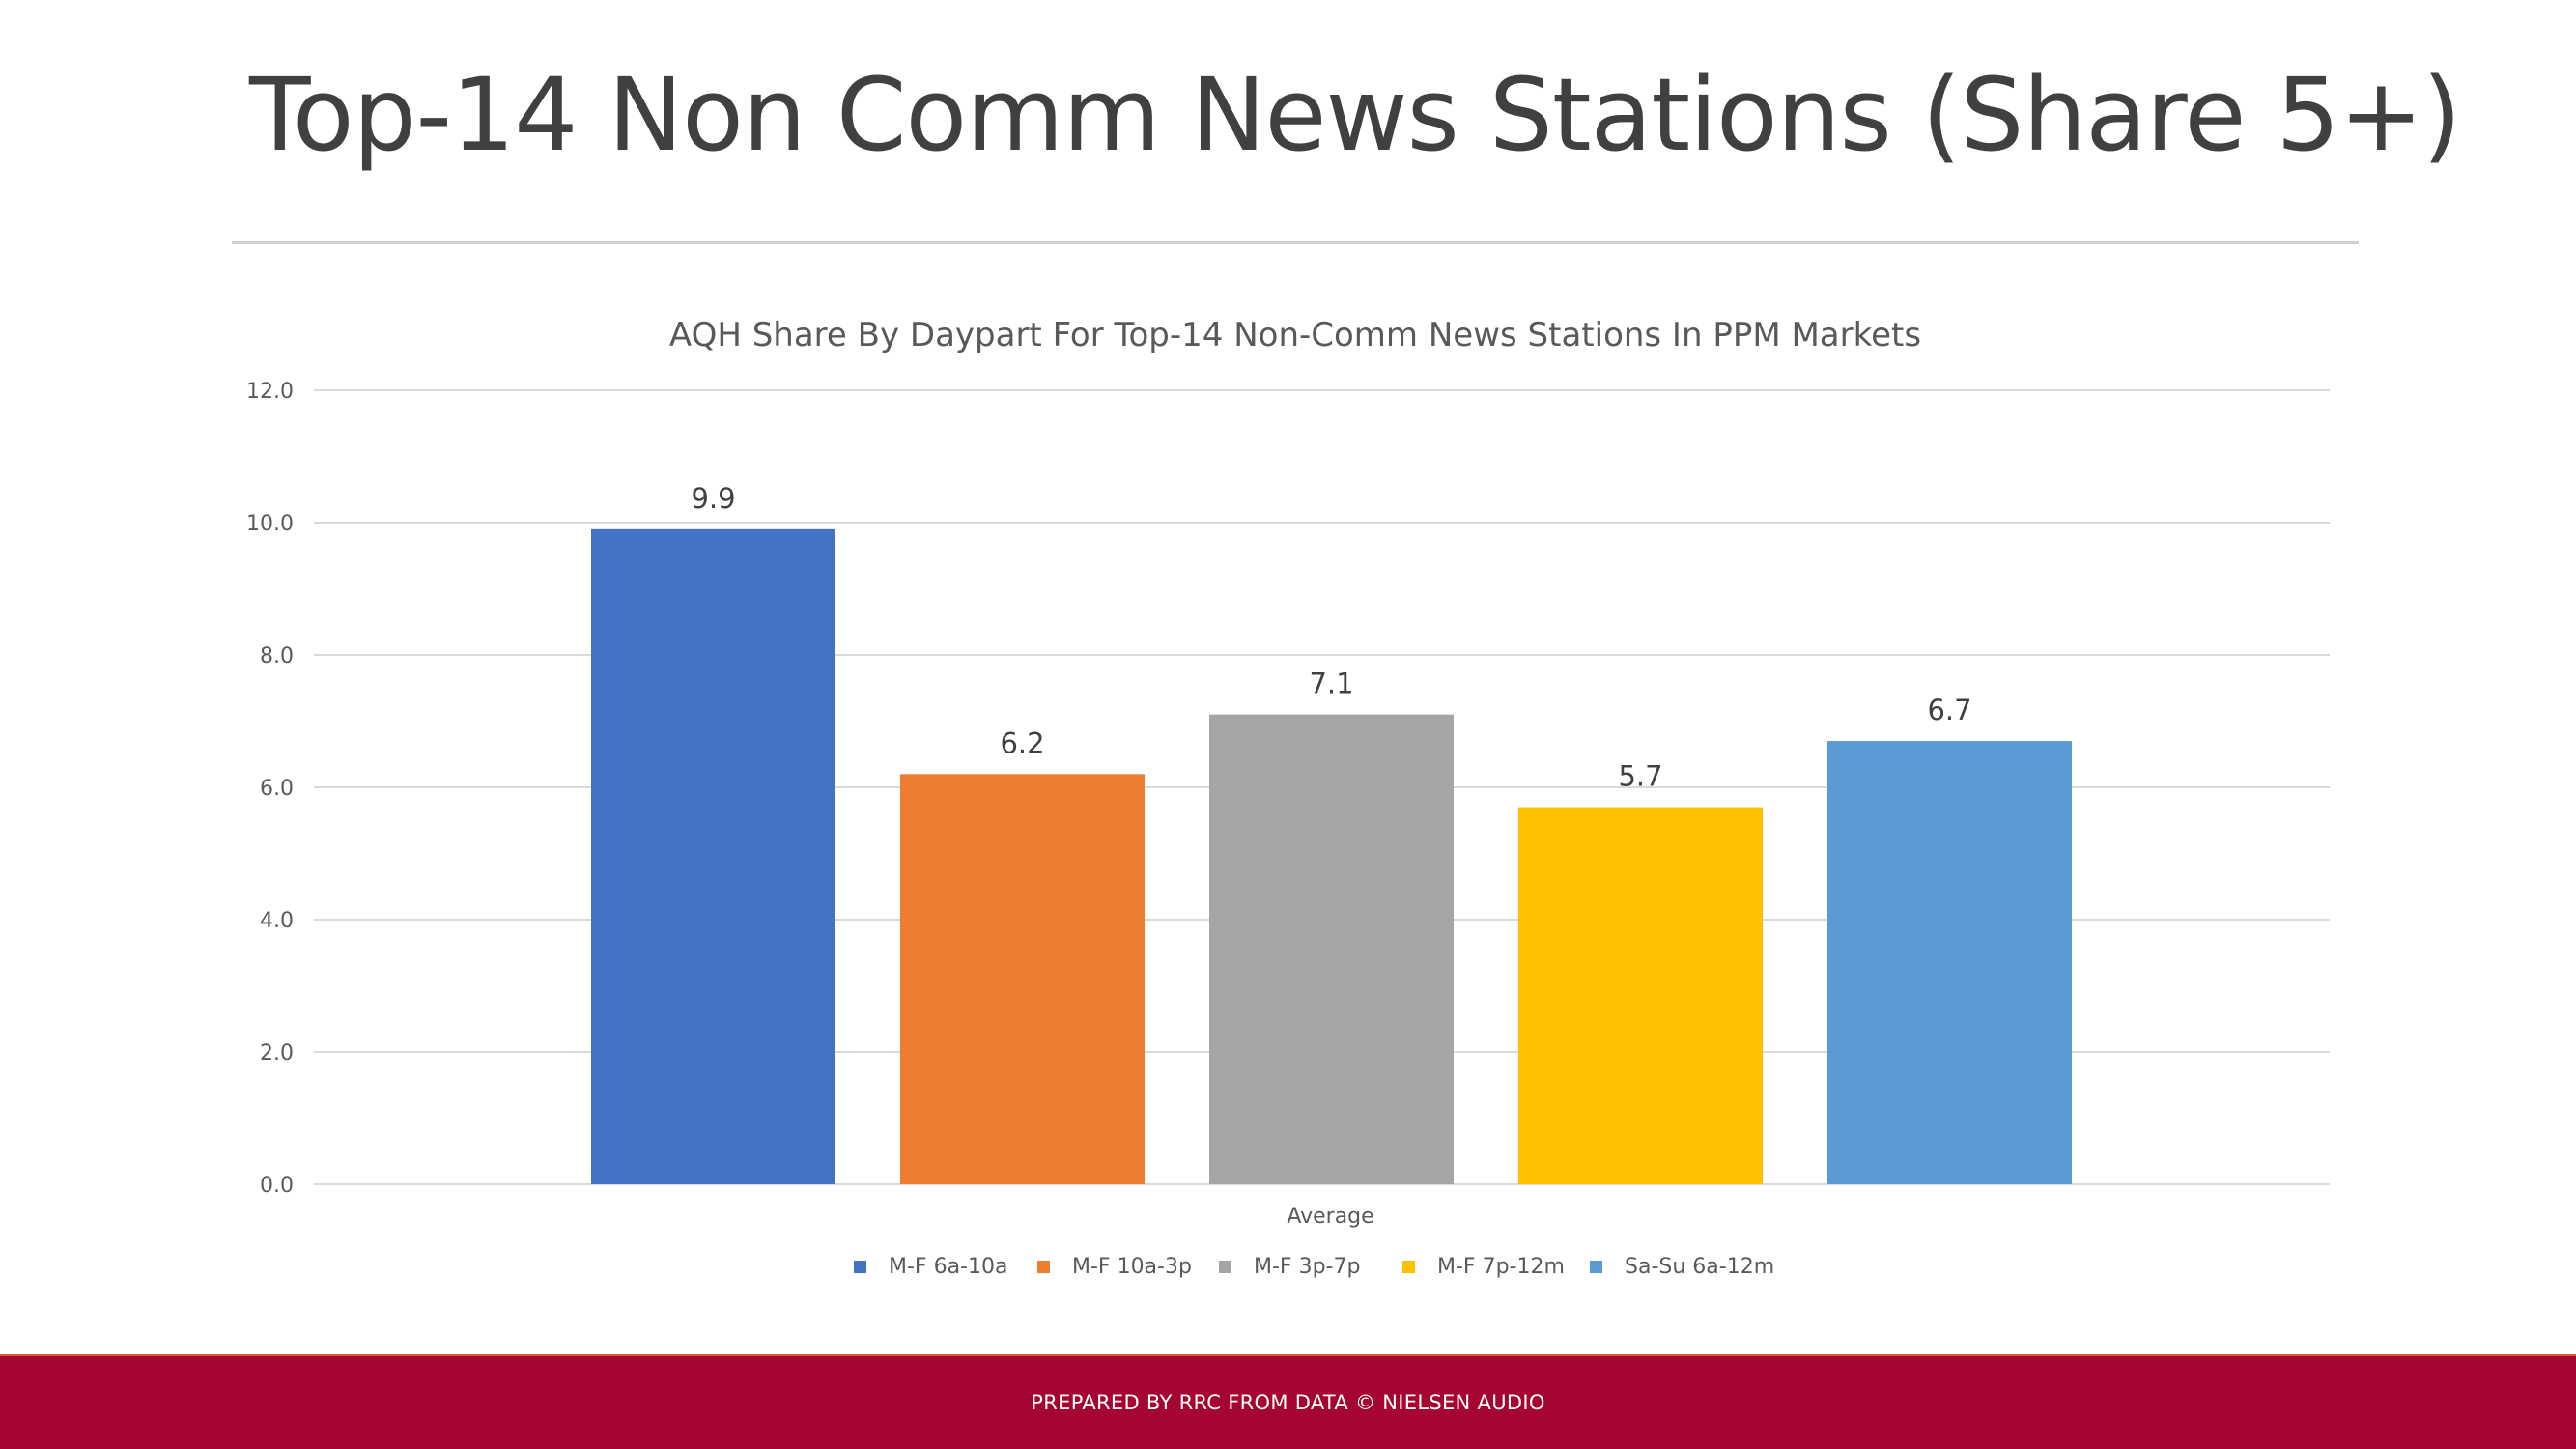 This screenshot has height=1449, width=2576. What do you see at coordinates (277, 1053) in the screenshot?
I see `y-tick-label: 2.0` at bounding box center [277, 1053].